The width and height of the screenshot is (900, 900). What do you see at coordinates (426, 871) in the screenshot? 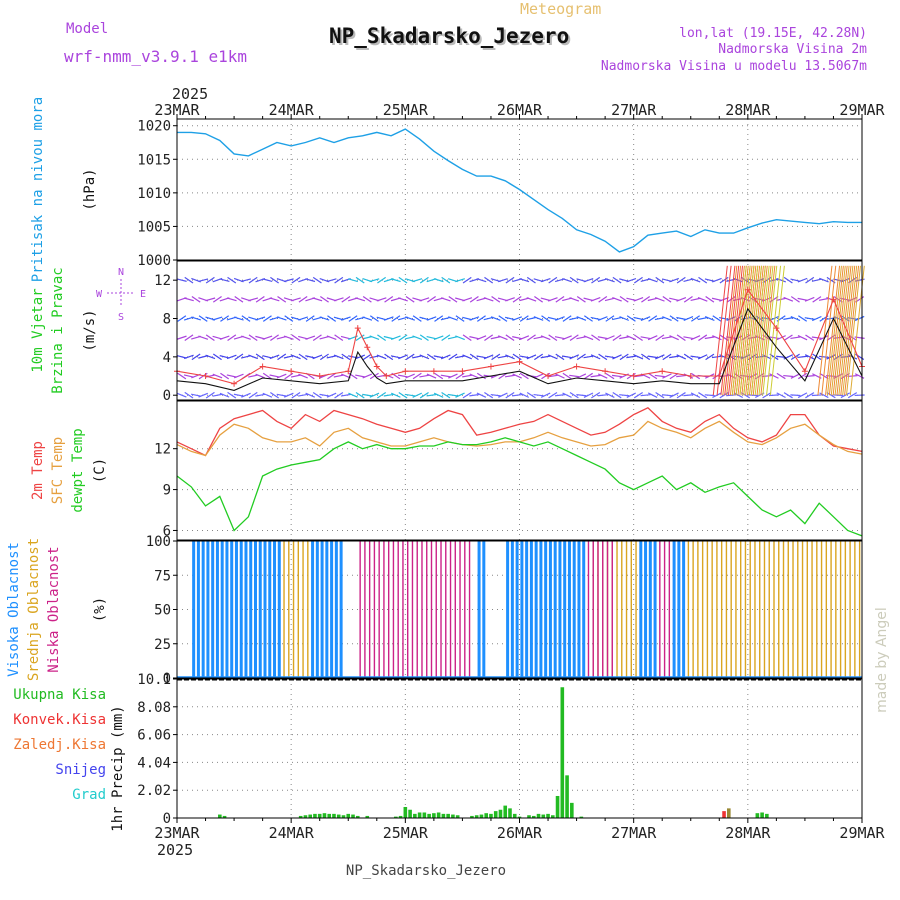
I see `footer-station: NP_Skadarsko_Jezero` at bounding box center [426, 871].